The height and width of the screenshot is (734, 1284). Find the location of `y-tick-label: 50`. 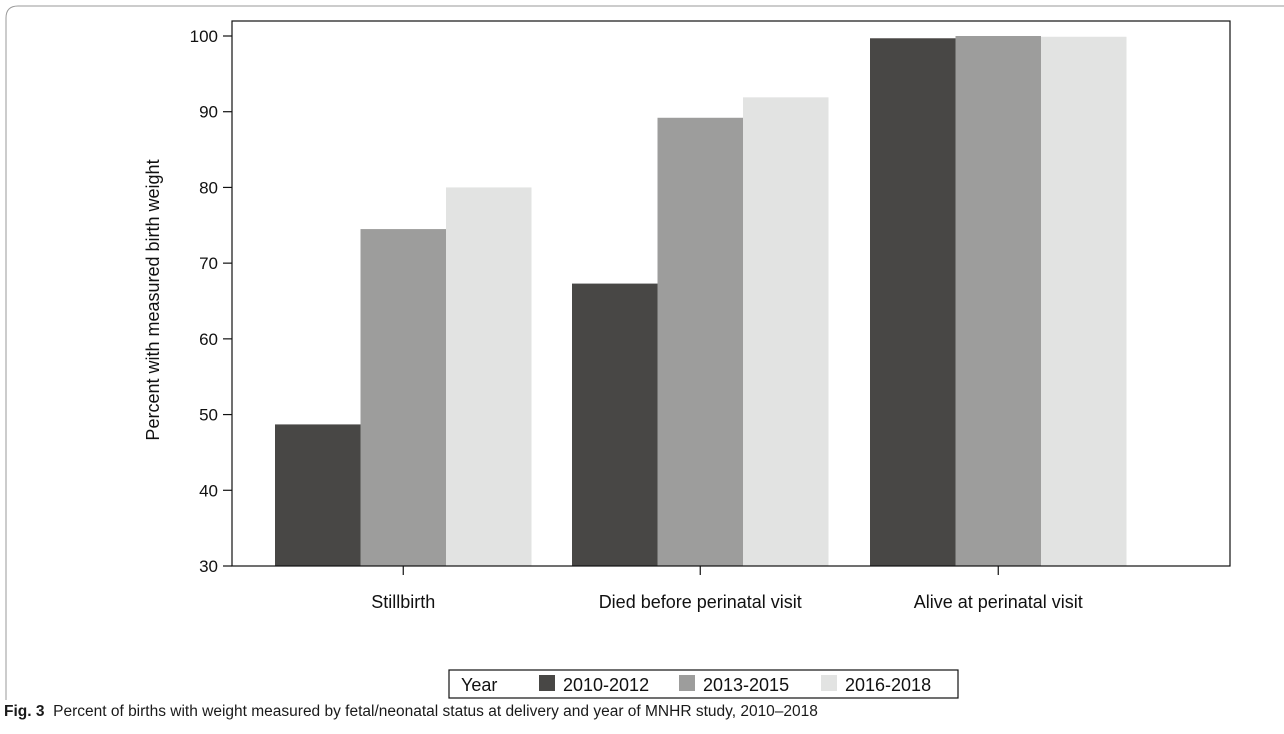

y-tick-label: 50 is located at coordinates (208, 415).